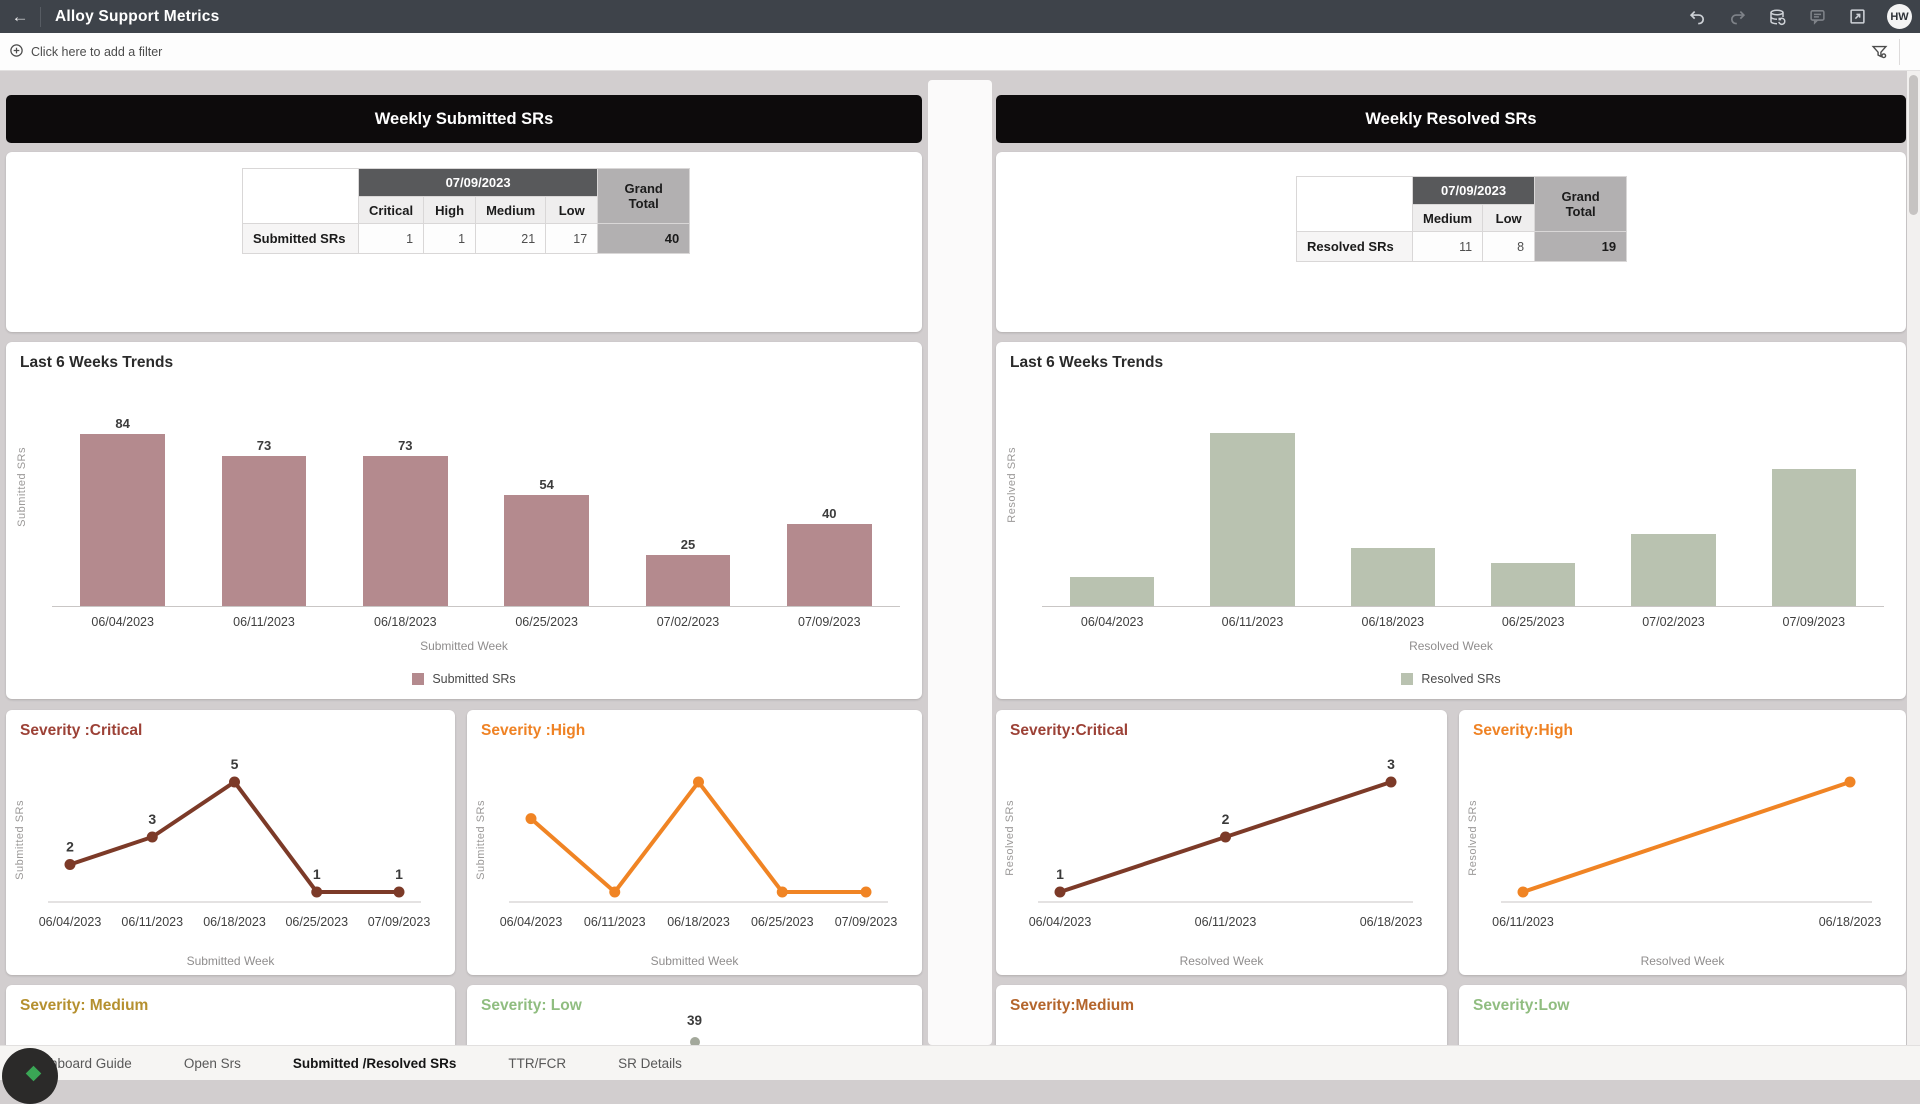 The width and height of the screenshot is (1920, 1104). I want to click on filter-bar: Click here to add a filter, so click(960, 52).